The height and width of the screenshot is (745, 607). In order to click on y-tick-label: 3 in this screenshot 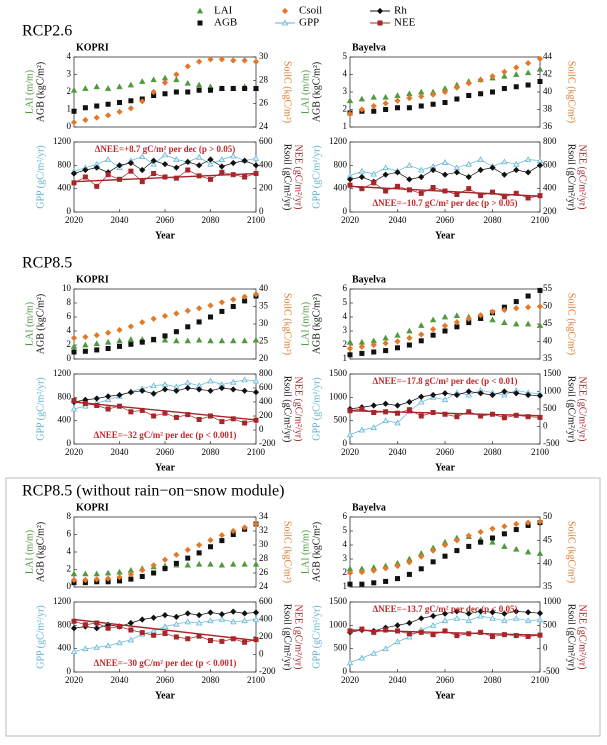, I will do `click(345, 330)`.